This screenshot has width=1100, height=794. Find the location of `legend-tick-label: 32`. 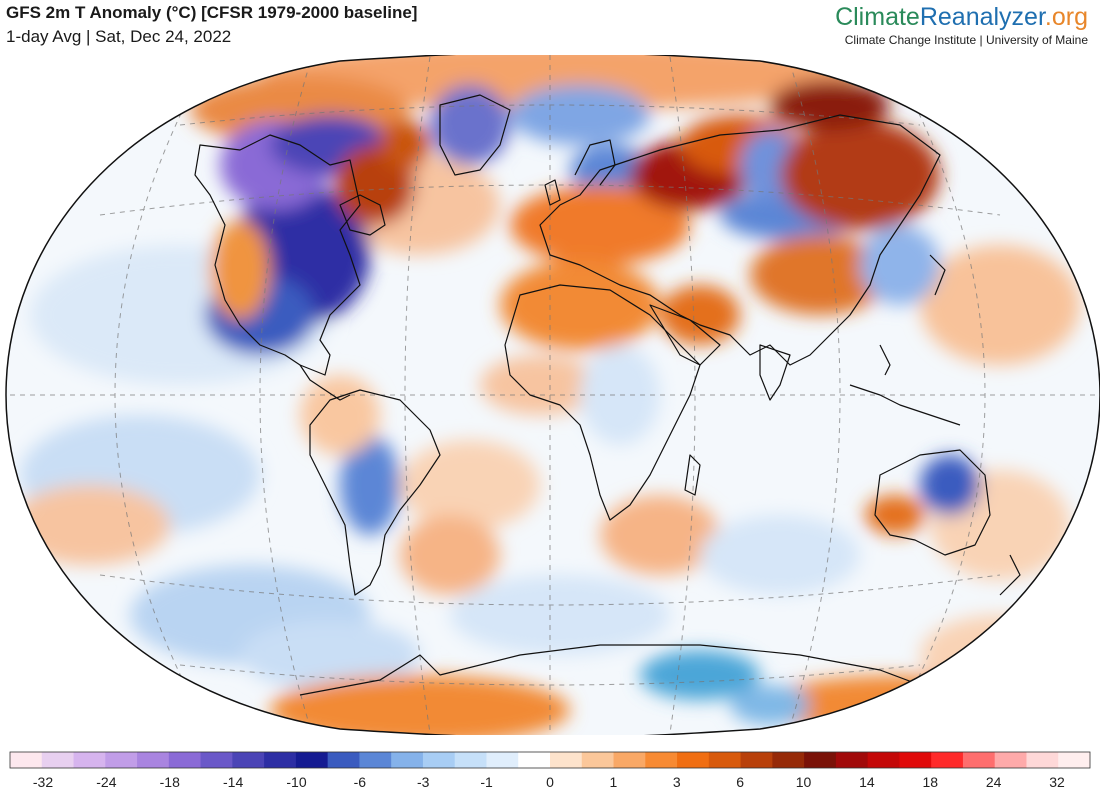

legend-tick-label: 32 is located at coordinates (1057, 782).